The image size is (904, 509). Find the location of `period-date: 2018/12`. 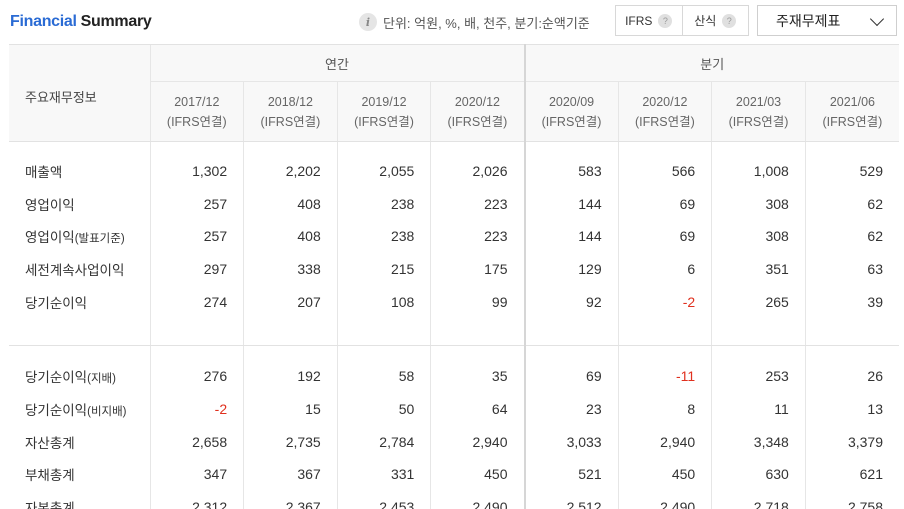

period-date: 2018/12 is located at coordinates (290, 101).